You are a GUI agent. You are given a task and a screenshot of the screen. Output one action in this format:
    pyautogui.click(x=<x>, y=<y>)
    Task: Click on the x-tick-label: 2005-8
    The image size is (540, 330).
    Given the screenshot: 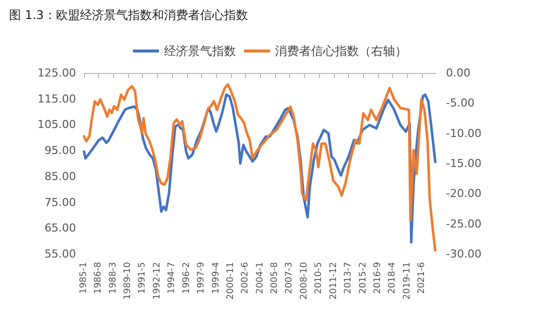 What is the action you would take?
    pyautogui.click(x=275, y=278)
    